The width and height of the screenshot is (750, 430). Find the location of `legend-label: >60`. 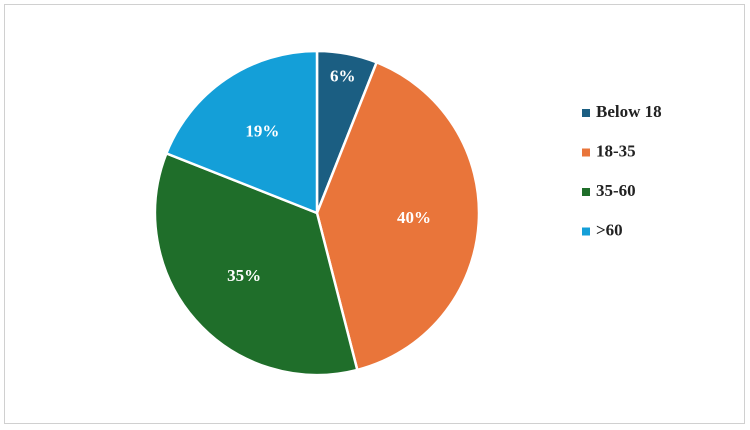

legend-label: >60 is located at coordinates (609, 229).